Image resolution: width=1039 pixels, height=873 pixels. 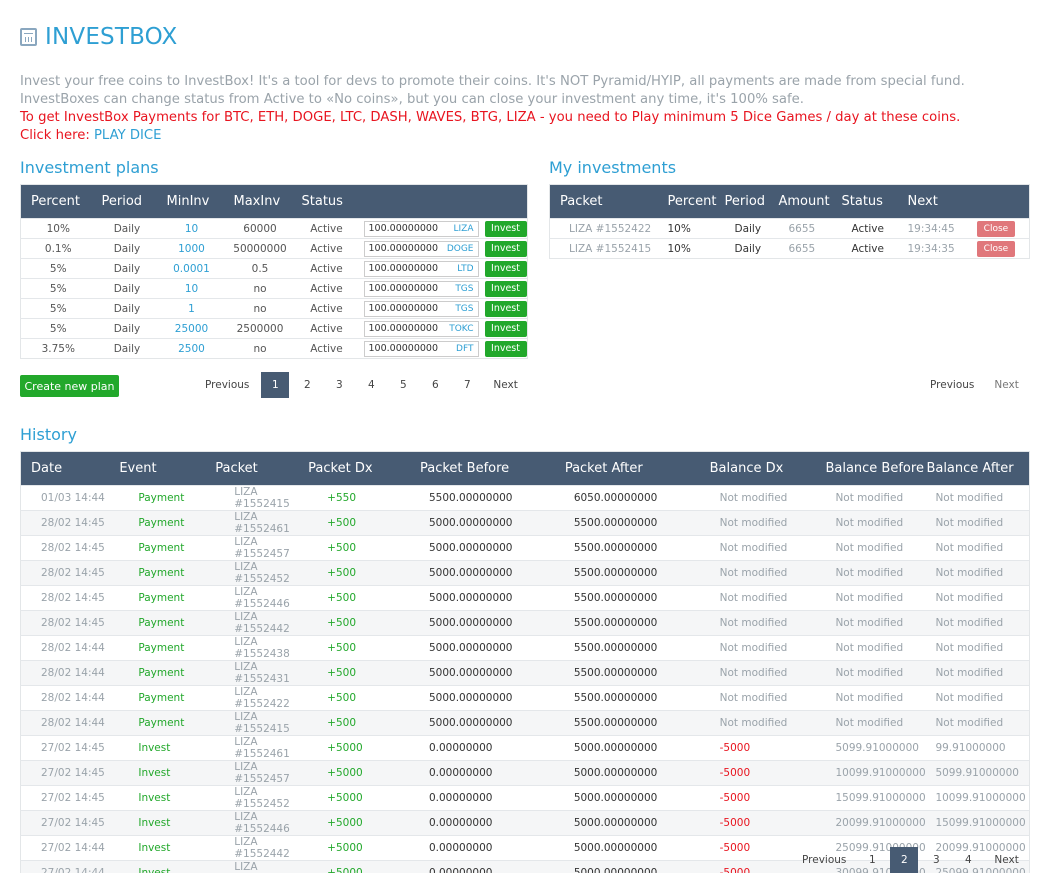 I want to click on plan-min-investment: 2500, so click(x=191, y=348).